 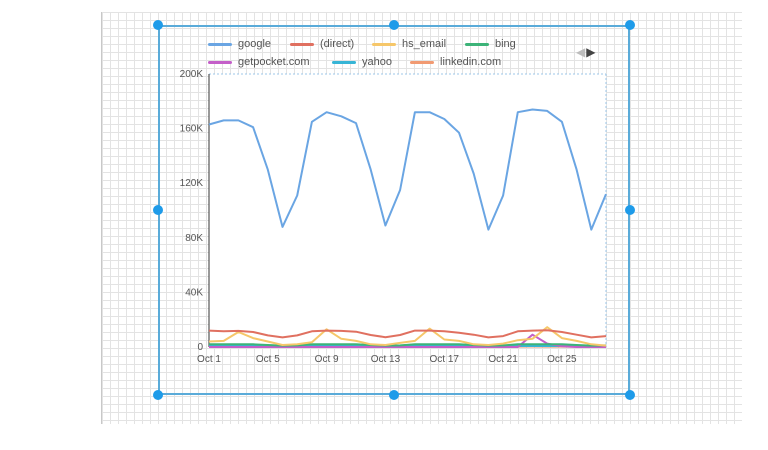 What do you see at coordinates (337, 44) in the screenshot?
I see `legend-label: (direct)` at bounding box center [337, 44].